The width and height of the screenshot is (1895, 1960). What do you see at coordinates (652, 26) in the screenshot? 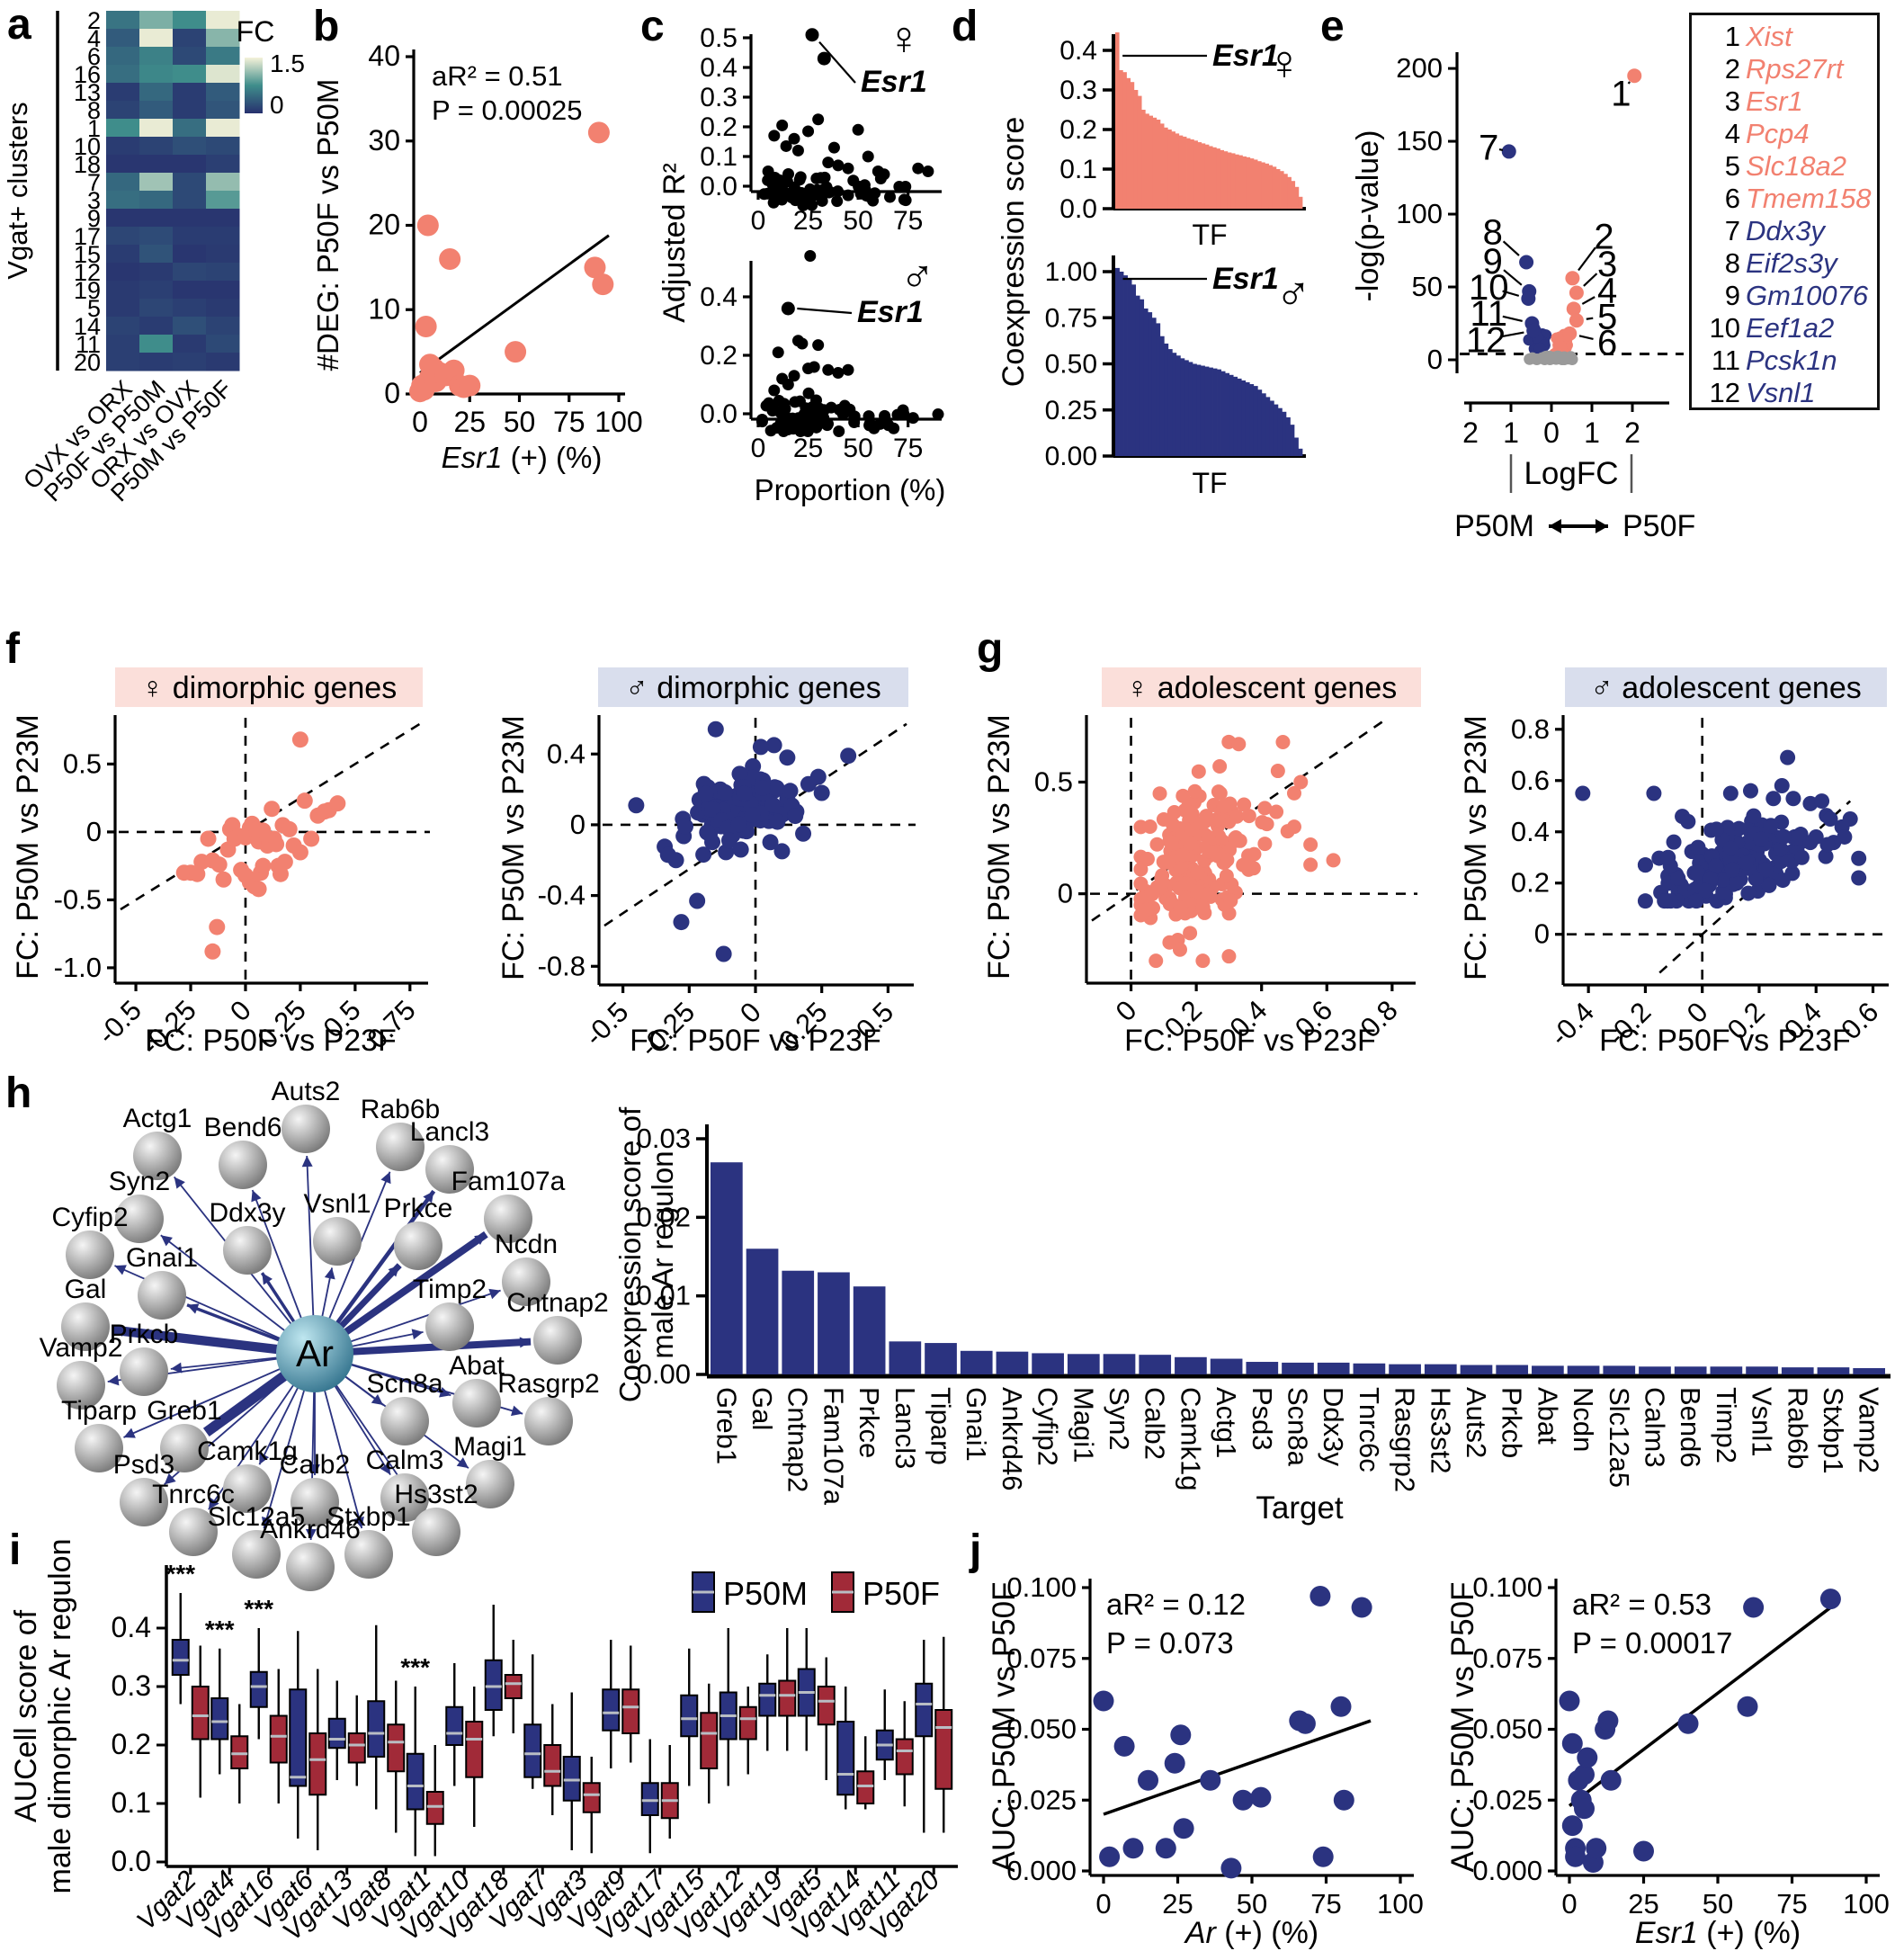
I see `panel-label-c: c` at bounding box center [652, 26].